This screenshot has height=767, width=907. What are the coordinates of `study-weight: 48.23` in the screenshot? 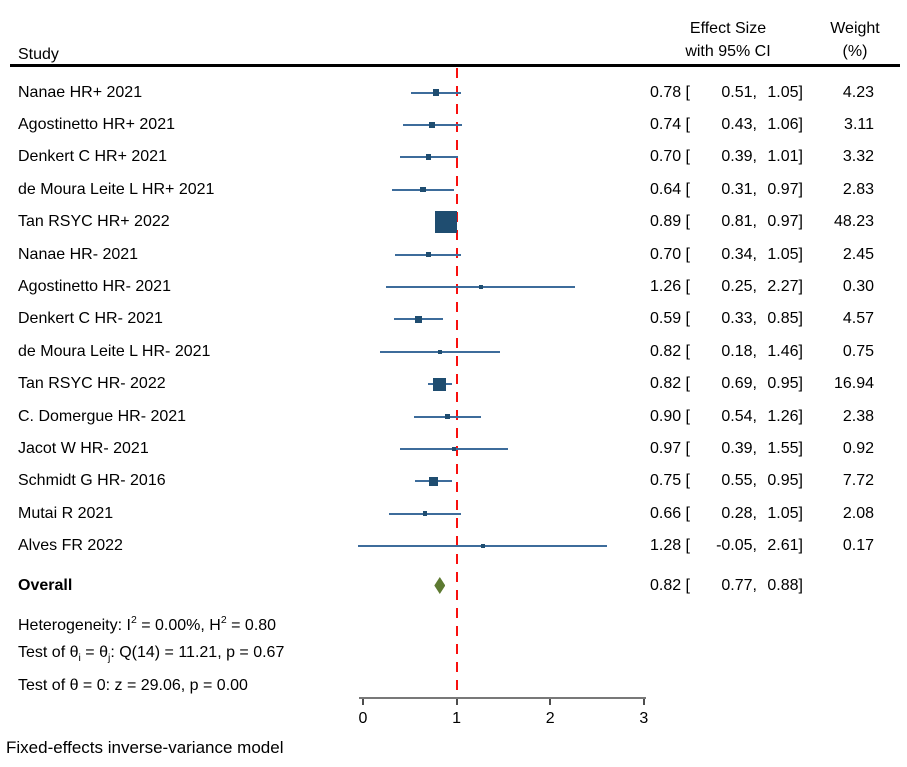 It's located at (853, 222).